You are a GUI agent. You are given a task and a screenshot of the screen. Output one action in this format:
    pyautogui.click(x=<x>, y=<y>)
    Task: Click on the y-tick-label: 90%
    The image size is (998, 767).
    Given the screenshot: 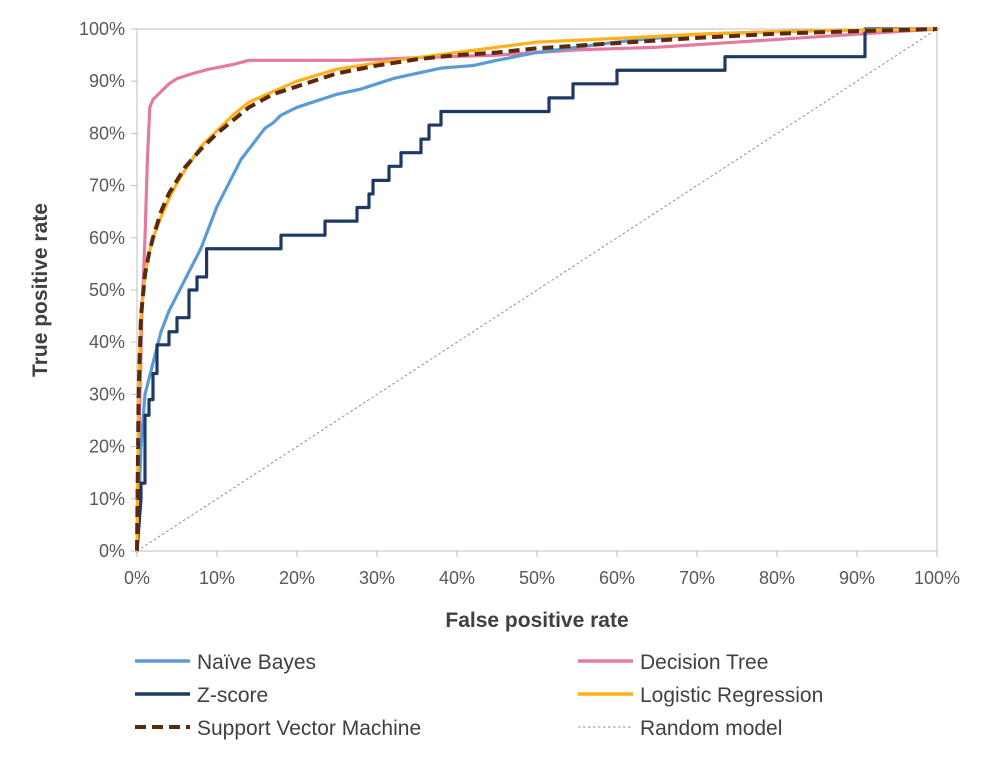 What is the action you would take?
    pyautogui.click(x=107, y=81)
    